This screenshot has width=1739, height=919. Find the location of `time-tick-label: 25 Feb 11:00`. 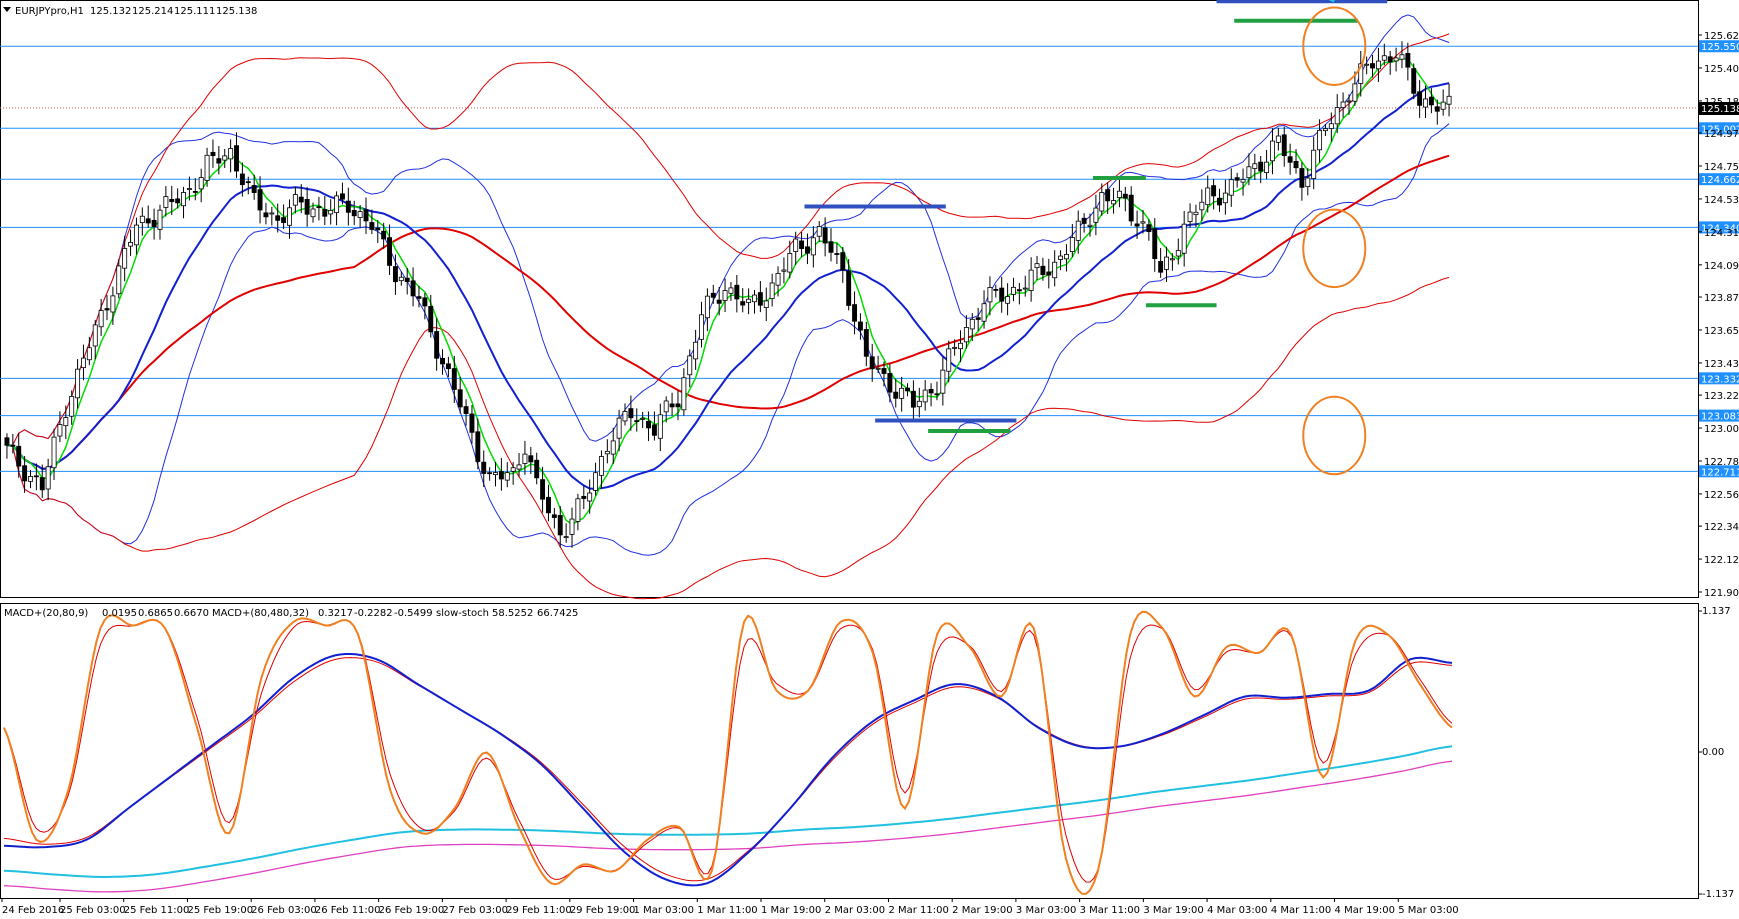

time-tick-label: 25 Feb 11:00 is located at coordinates (157, 910).